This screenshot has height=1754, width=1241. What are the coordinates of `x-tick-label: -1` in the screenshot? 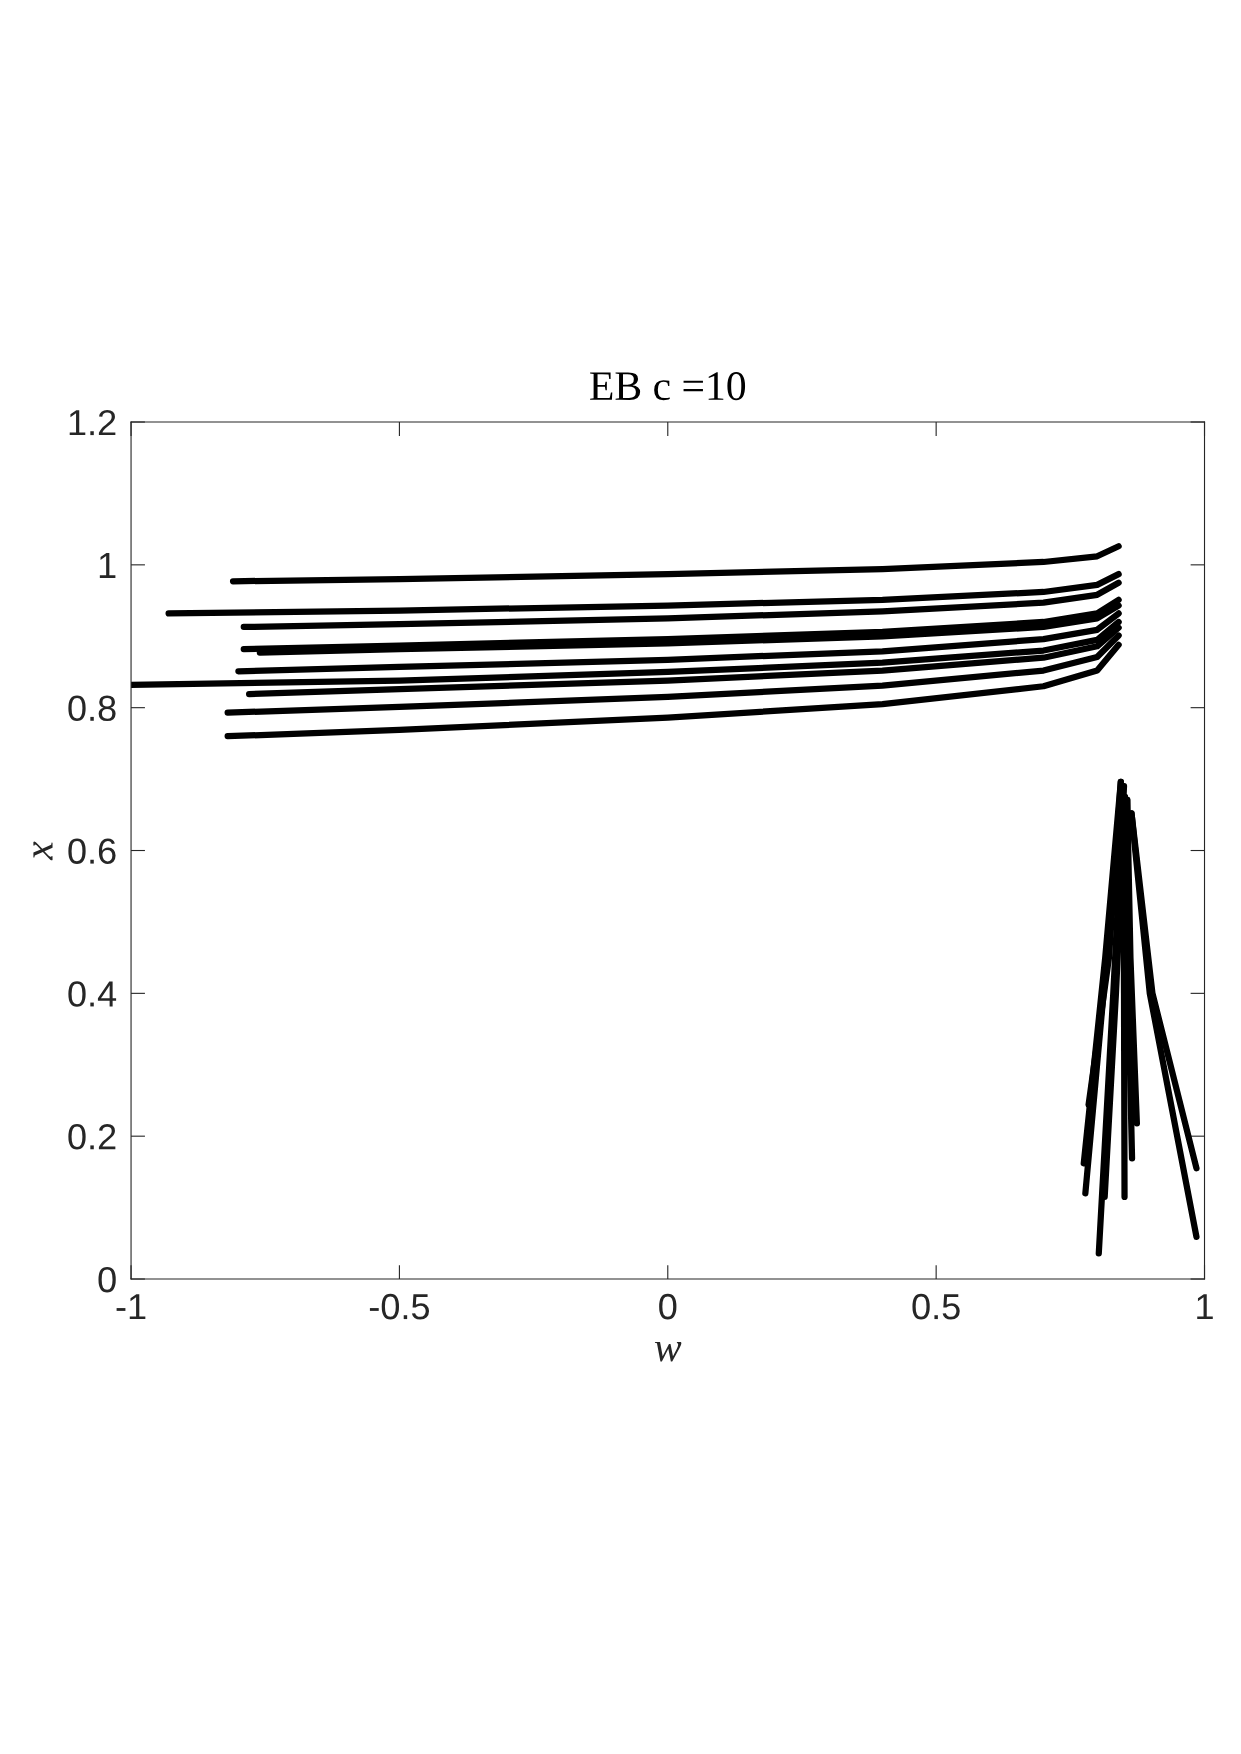 It's located at (131, 1307).